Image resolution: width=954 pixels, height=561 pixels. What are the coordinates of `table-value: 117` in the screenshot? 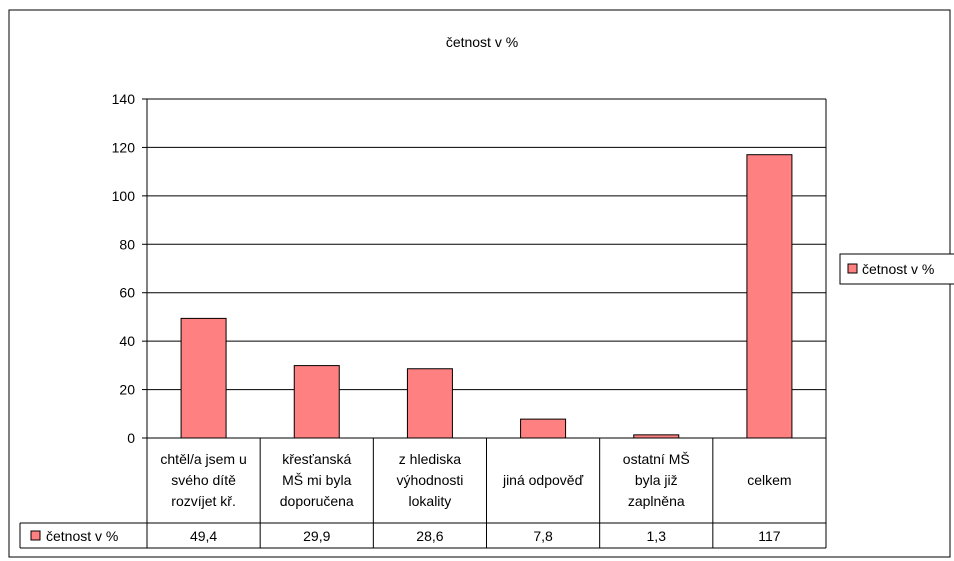 It's located at (769, 536).